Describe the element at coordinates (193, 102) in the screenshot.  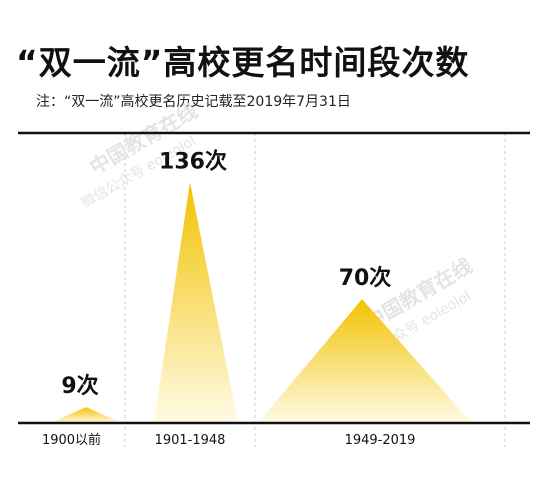
I see `chart-note: 注：“双一流”高校更名历史记载至2019年7月31日` at that location.